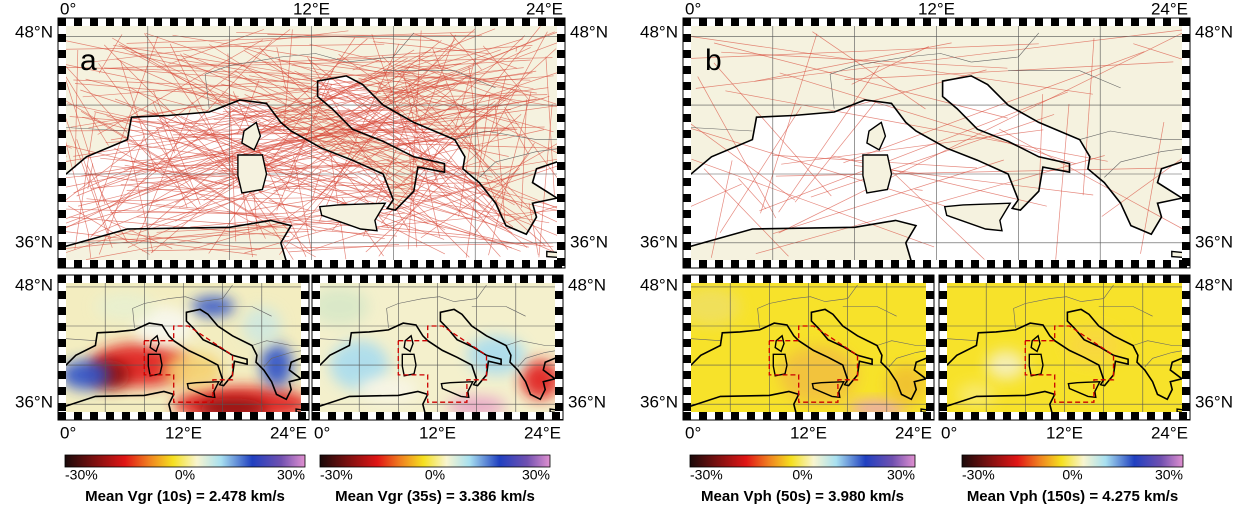  I want to click on colorbar-label: 0%, so click(802, 475).